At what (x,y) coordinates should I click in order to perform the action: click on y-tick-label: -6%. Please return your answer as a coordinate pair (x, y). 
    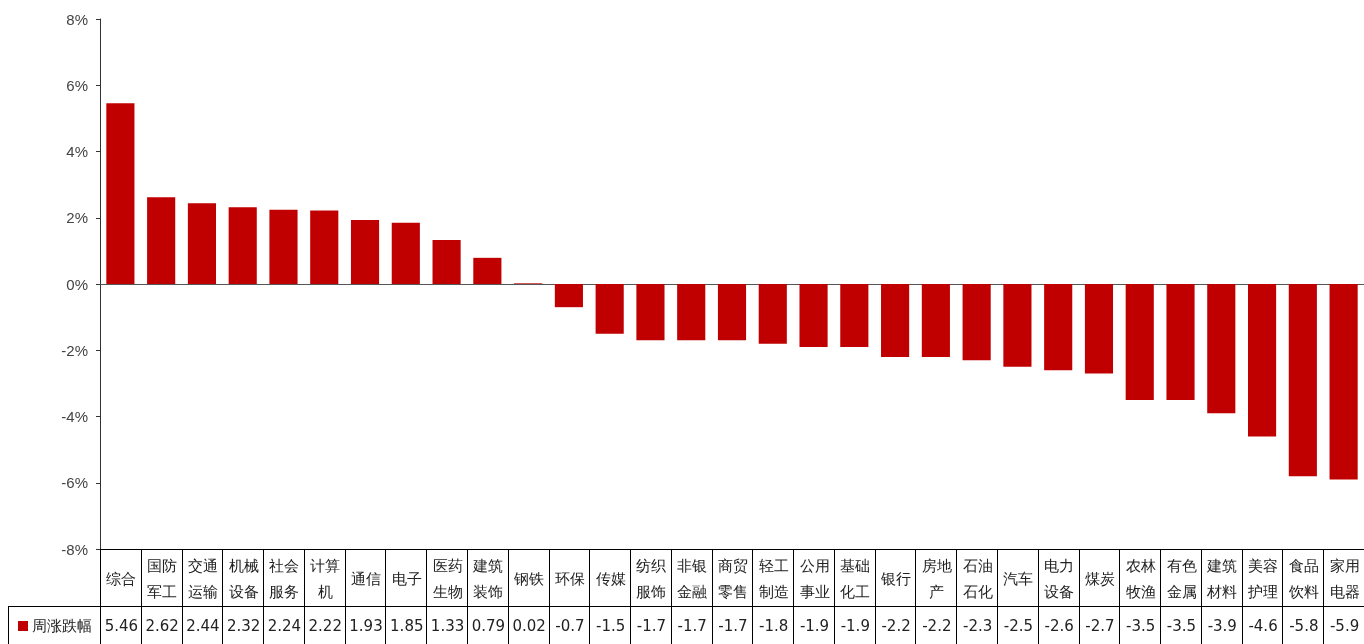
    Looking at the image, I should click on (74, 483).